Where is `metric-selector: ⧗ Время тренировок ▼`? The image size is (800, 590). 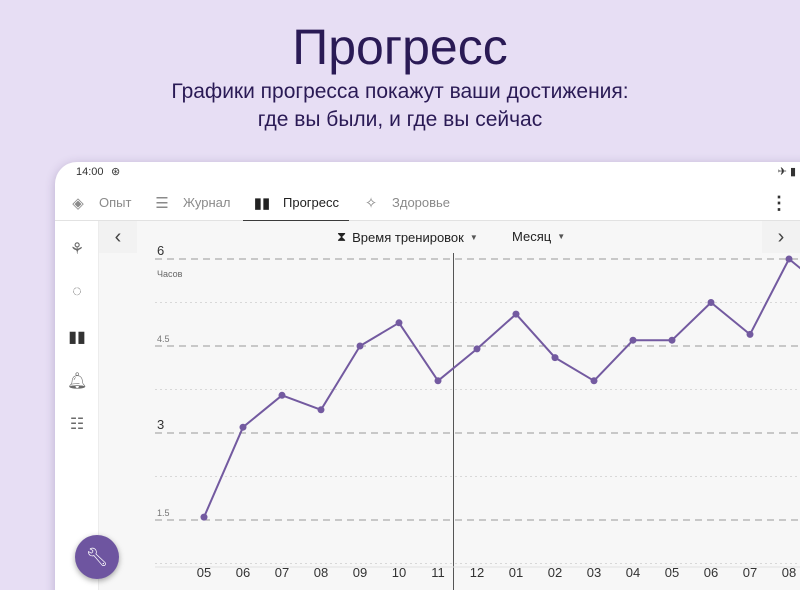
metric-selector: ⧗ Время тренировок ▼ is located at coordinates (407, 237).